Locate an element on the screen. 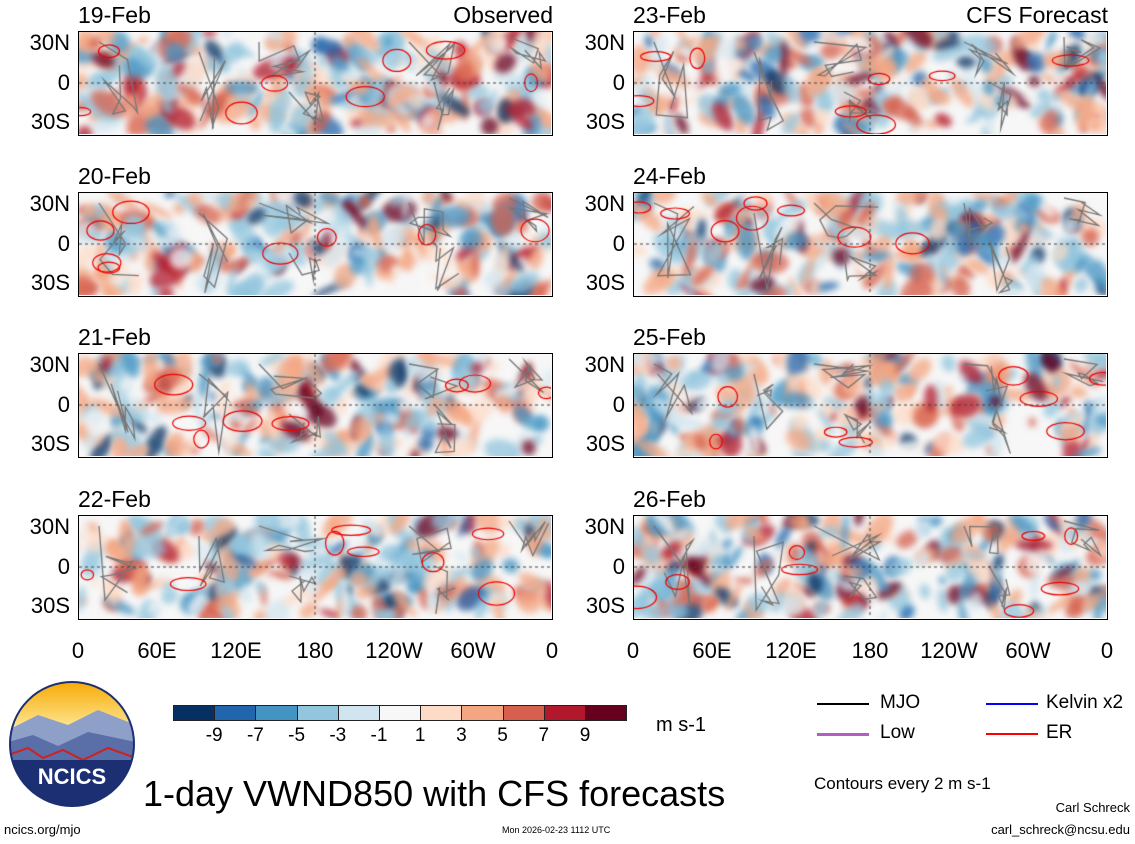 The image size is (1135, 844). colorbar-units: m s-1 is located at coordinates (681, 725).